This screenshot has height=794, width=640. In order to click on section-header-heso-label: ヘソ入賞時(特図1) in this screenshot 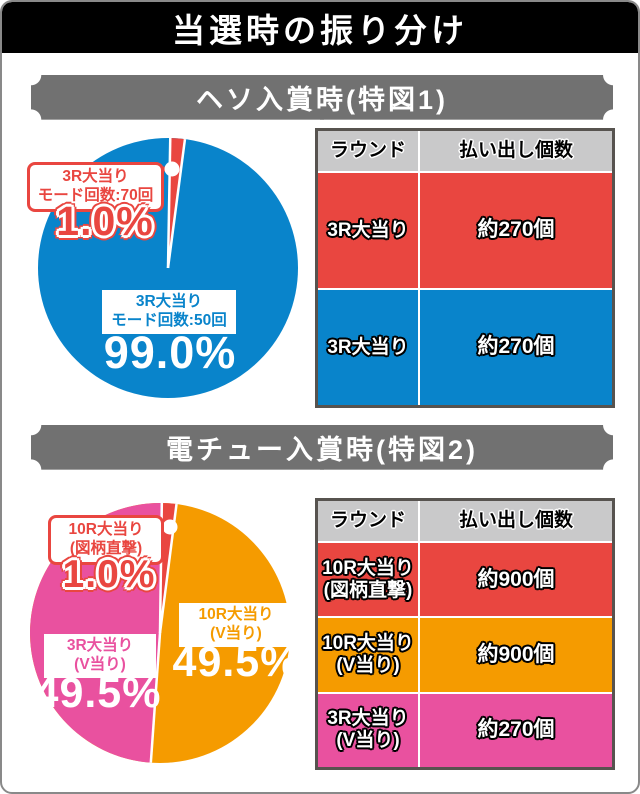, I will do `click(322, 100)`.